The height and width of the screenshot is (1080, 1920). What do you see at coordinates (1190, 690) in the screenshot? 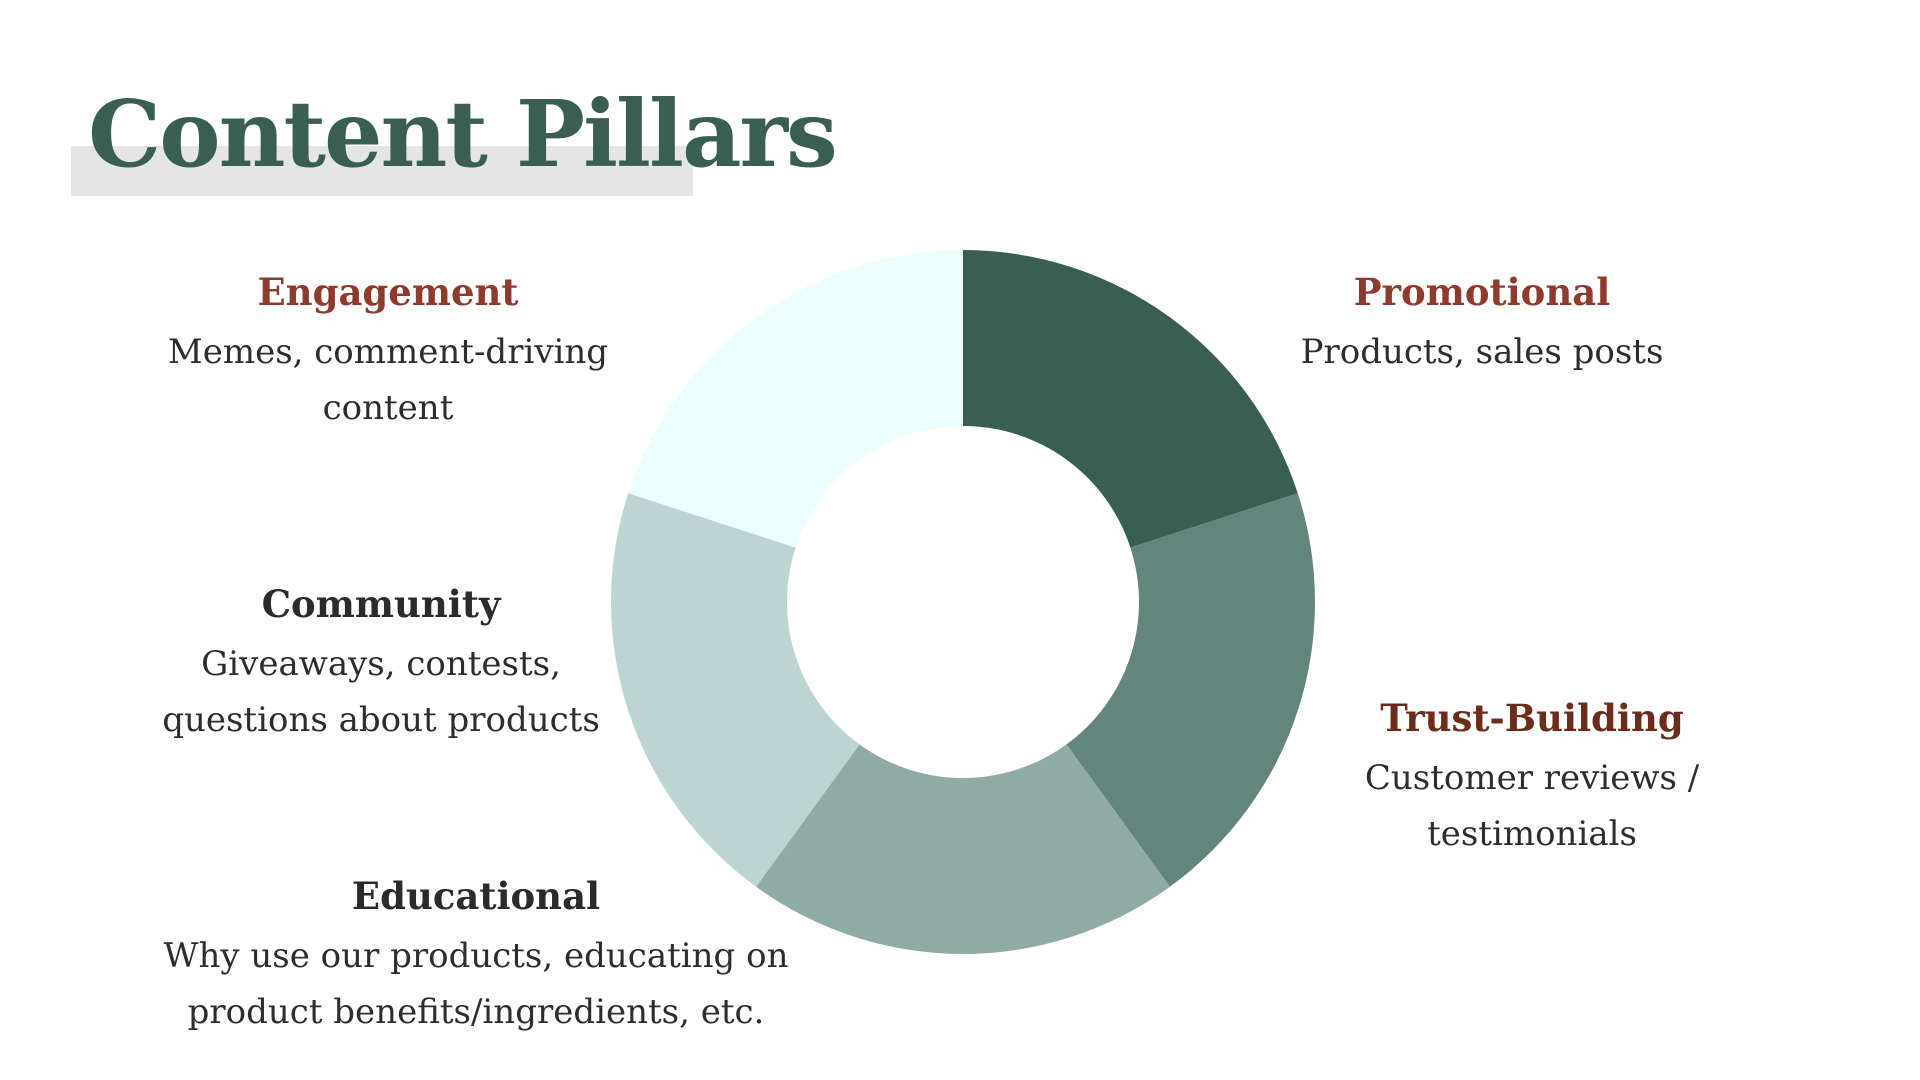
I see `donut-segment-trust-building` at bounding box center [1190, 690].